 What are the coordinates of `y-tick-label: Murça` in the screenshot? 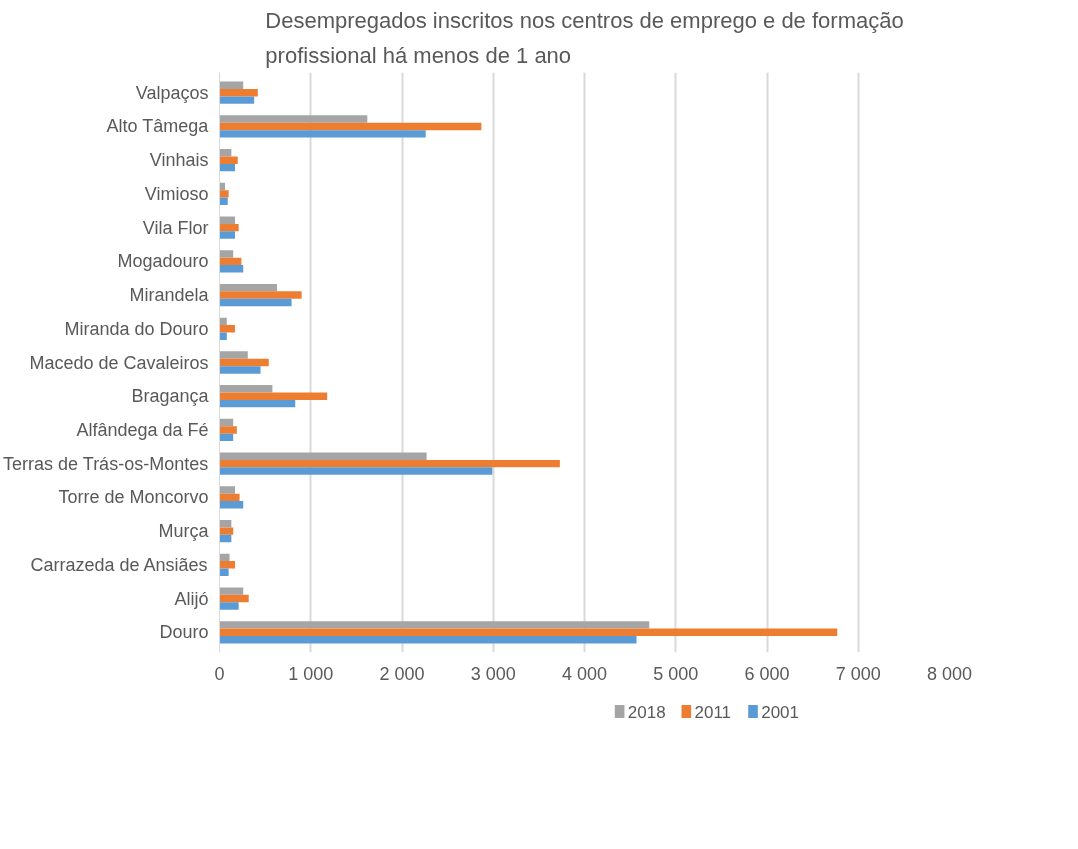 It's located at (184, 531).